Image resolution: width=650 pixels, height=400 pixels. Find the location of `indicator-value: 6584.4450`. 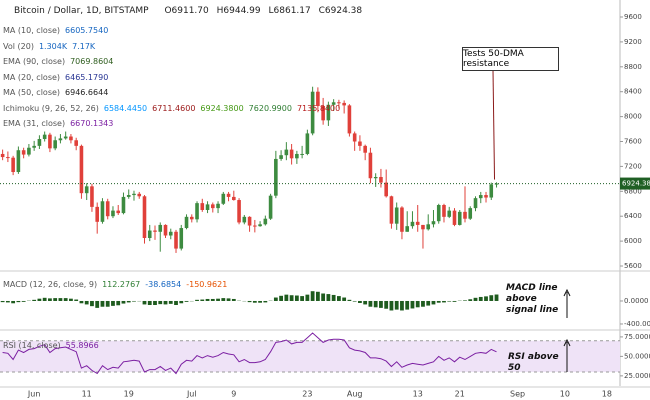

indicator-value: 6584.4450 is located at coordinates (125, 108).